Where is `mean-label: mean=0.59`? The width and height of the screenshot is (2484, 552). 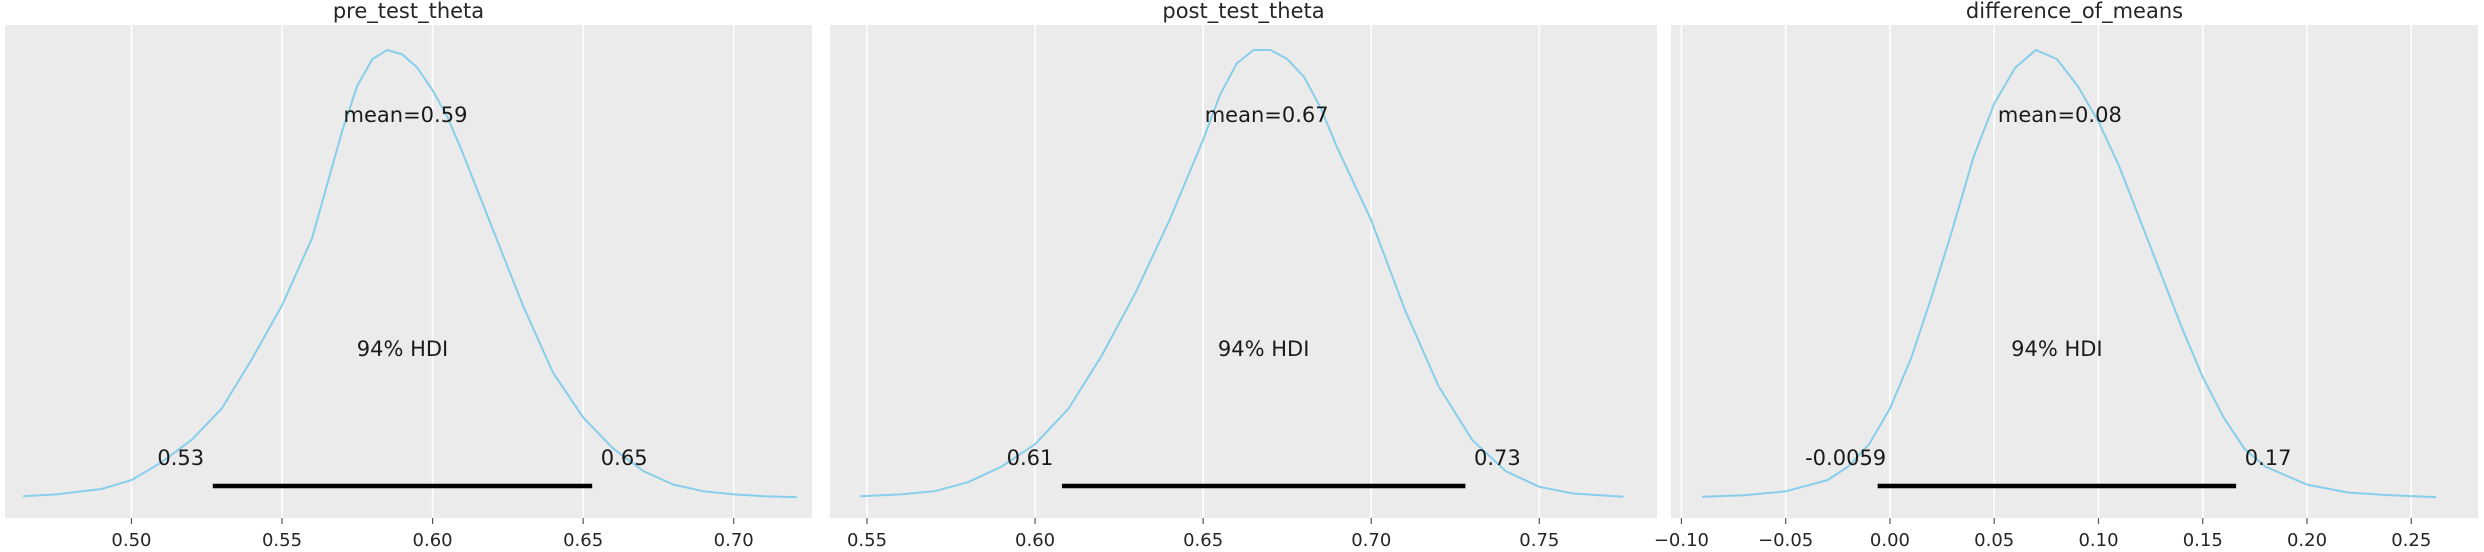
mean-label: mean=0.59 is located at coordinates (406, 115).